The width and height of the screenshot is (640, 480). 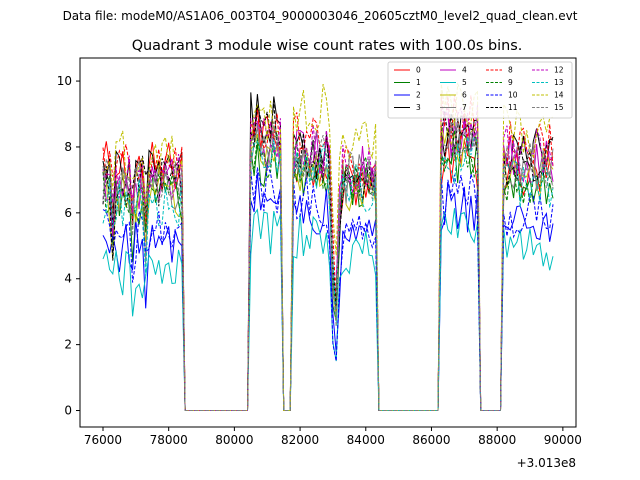 I want to click on y-tick-label: 0, so click(x=68, y=411).